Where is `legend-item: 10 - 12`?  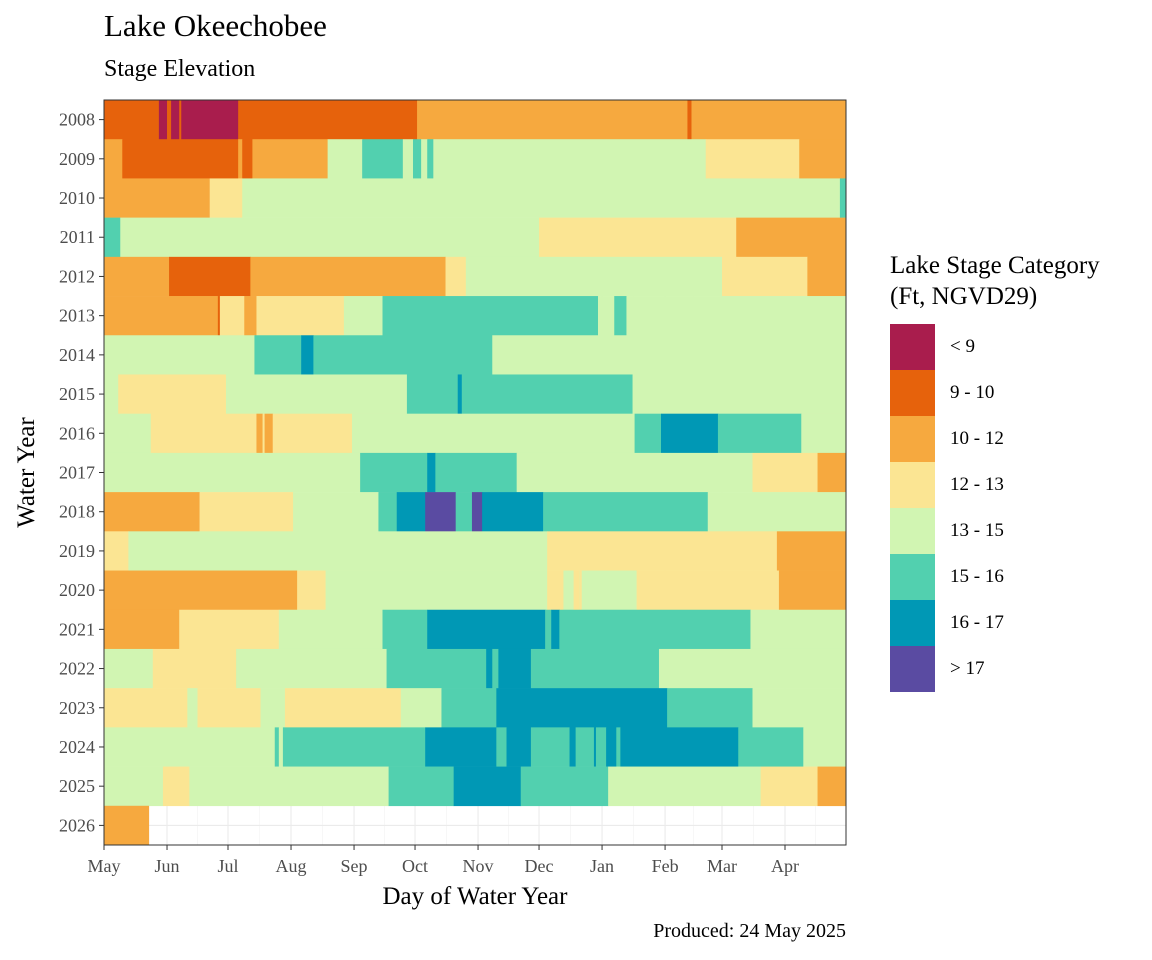
legend-item: 10 - 12 is located at coordinates (1015, 439).